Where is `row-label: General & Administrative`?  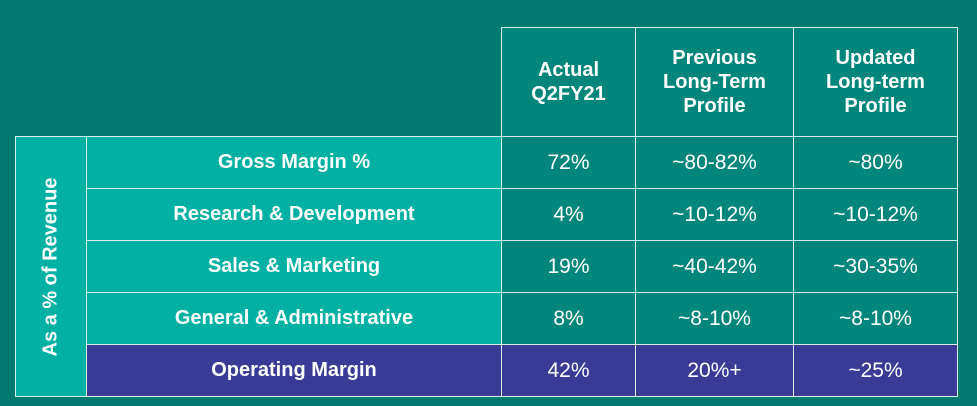 row-label: General & Administrative is located at coordinates (294, 318).